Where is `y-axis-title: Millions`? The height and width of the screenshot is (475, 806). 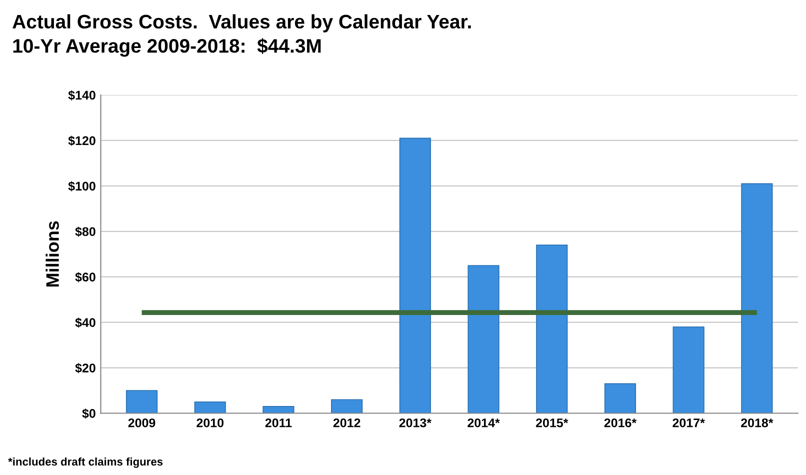
y-axis-title: Millions is located at coordinates (52, 254).